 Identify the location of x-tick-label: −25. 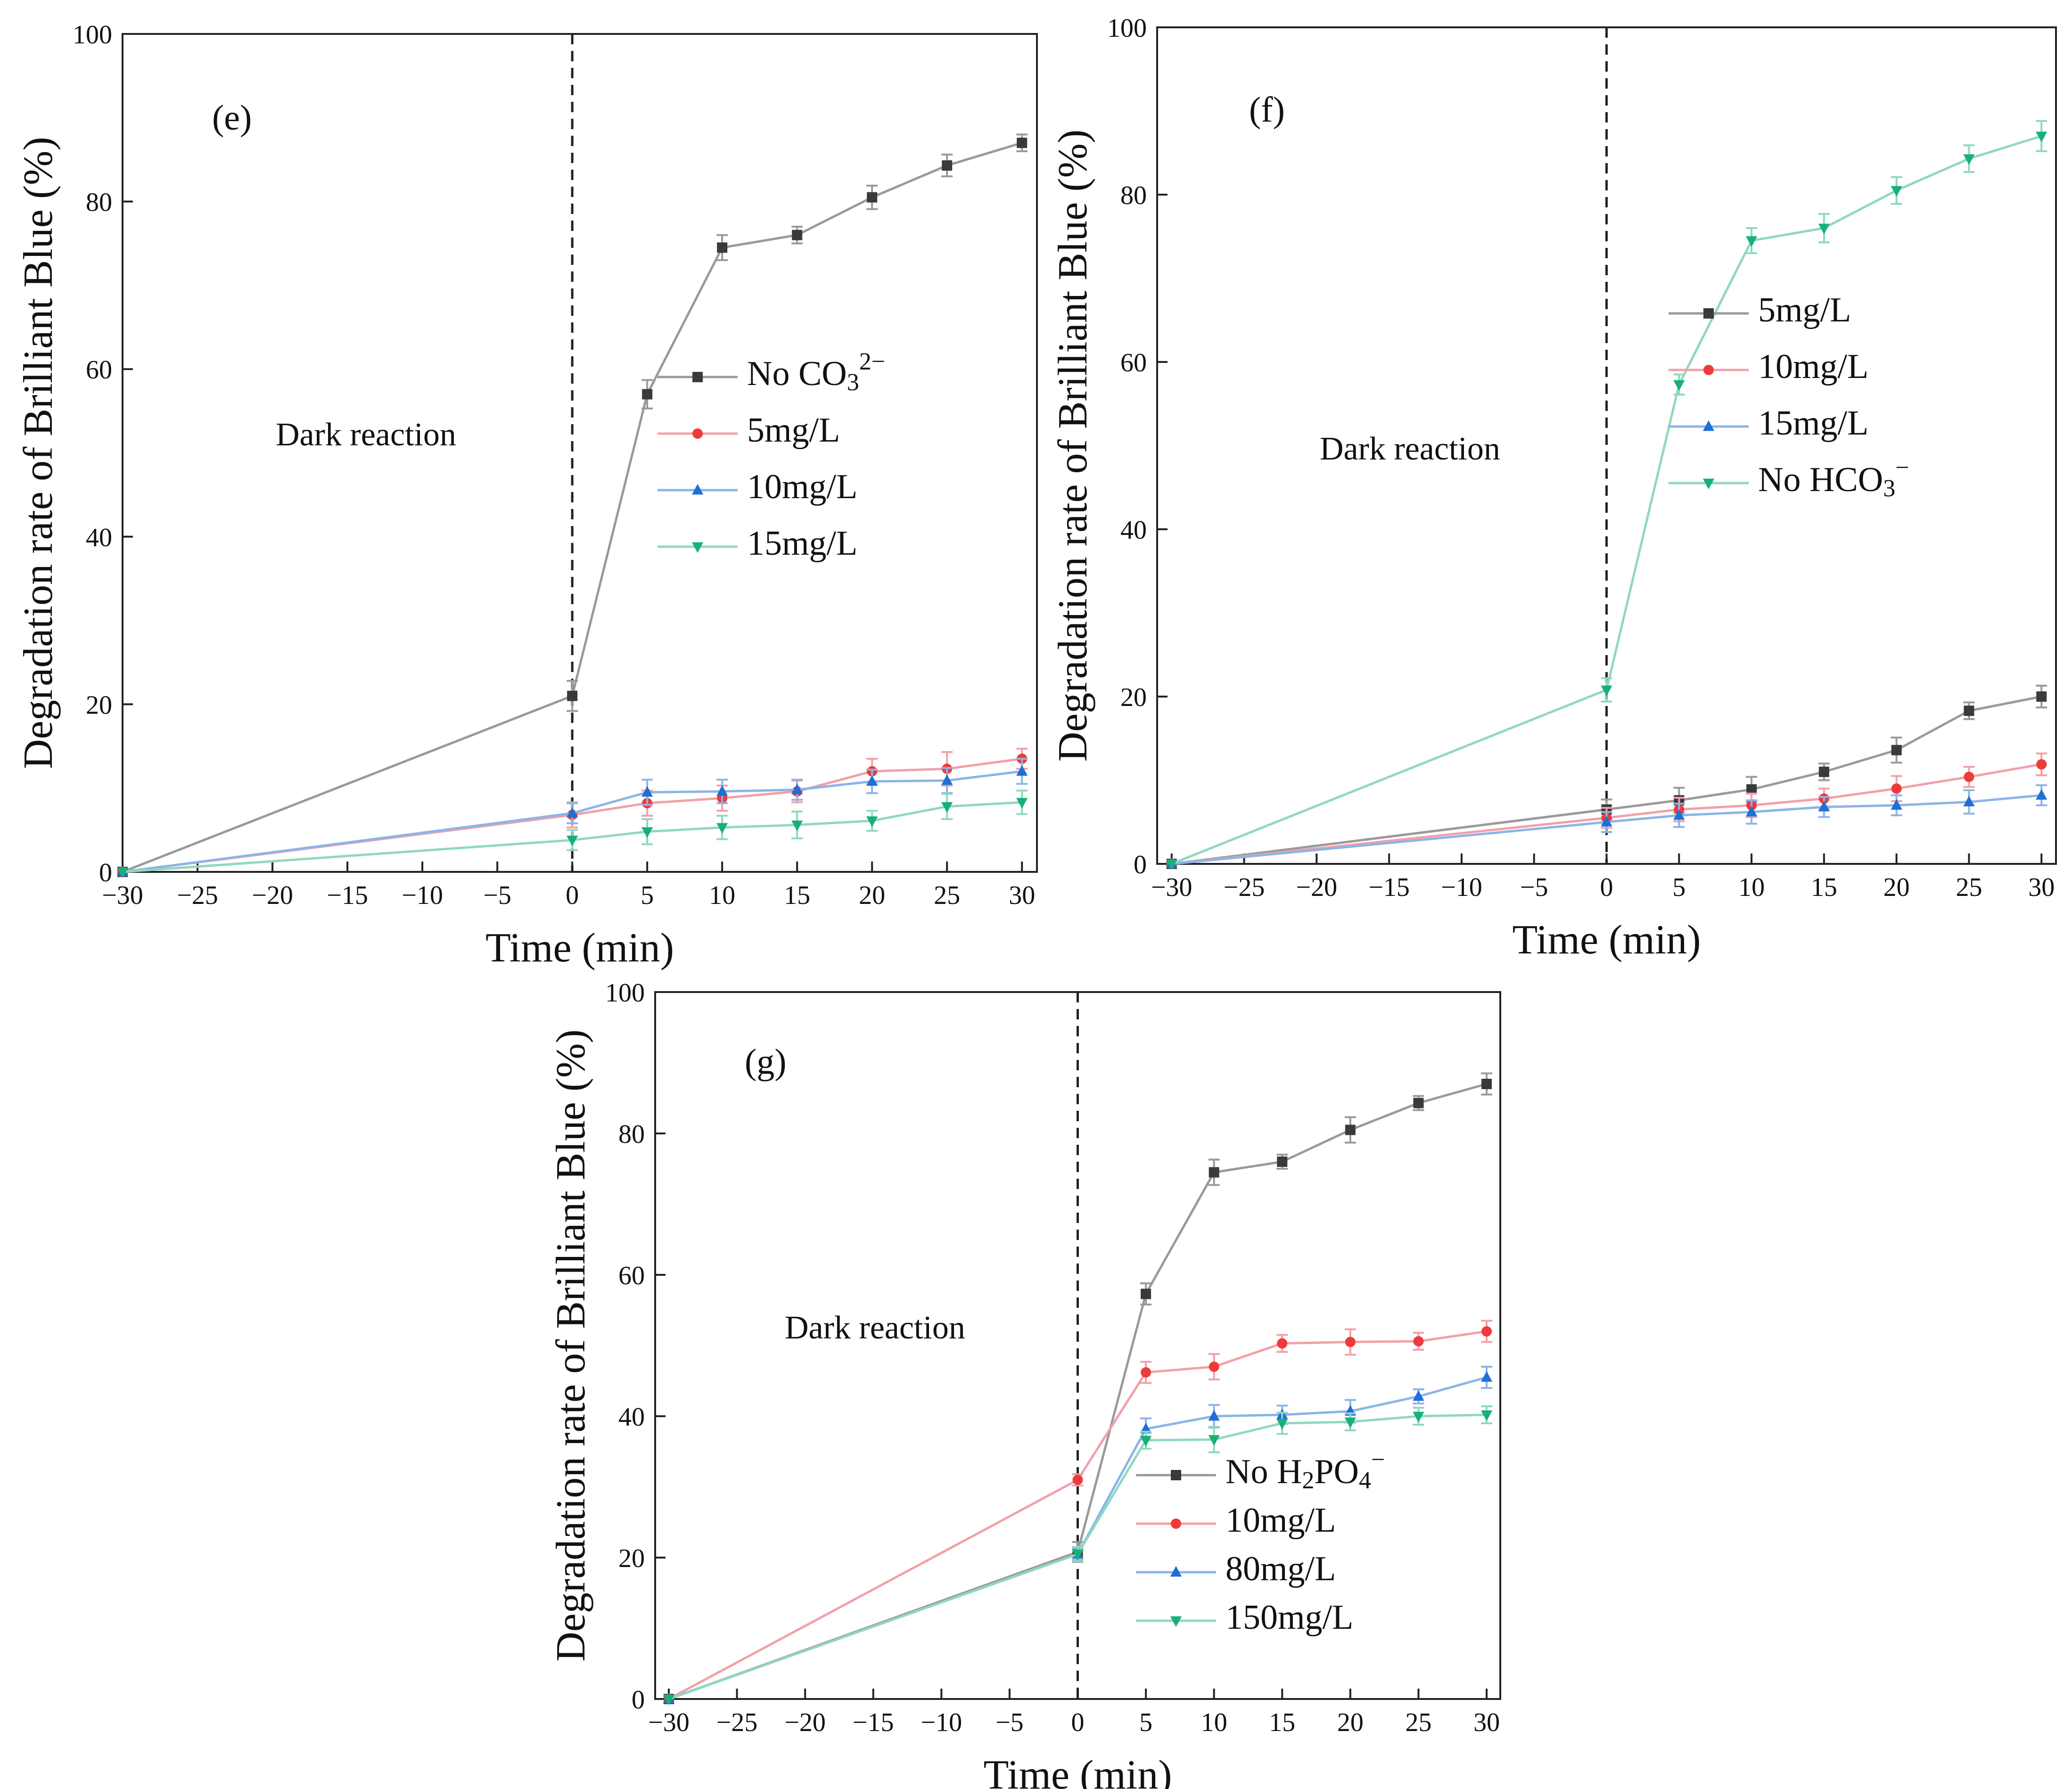
(737, 1722).